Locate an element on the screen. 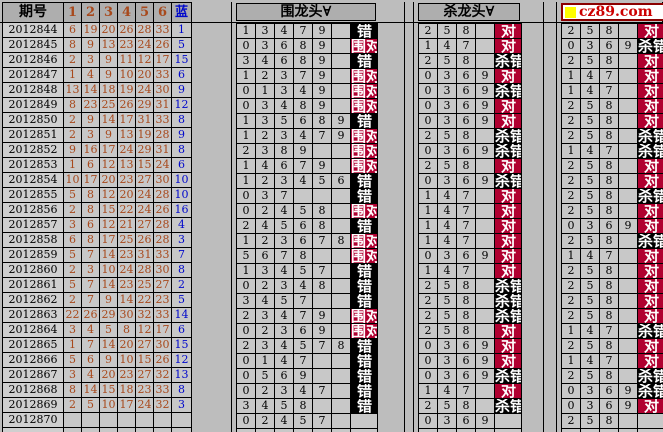 The width and height of the screenshot is (663, 432). red-ball-cell: 2 is located at coordinates (73, 60).